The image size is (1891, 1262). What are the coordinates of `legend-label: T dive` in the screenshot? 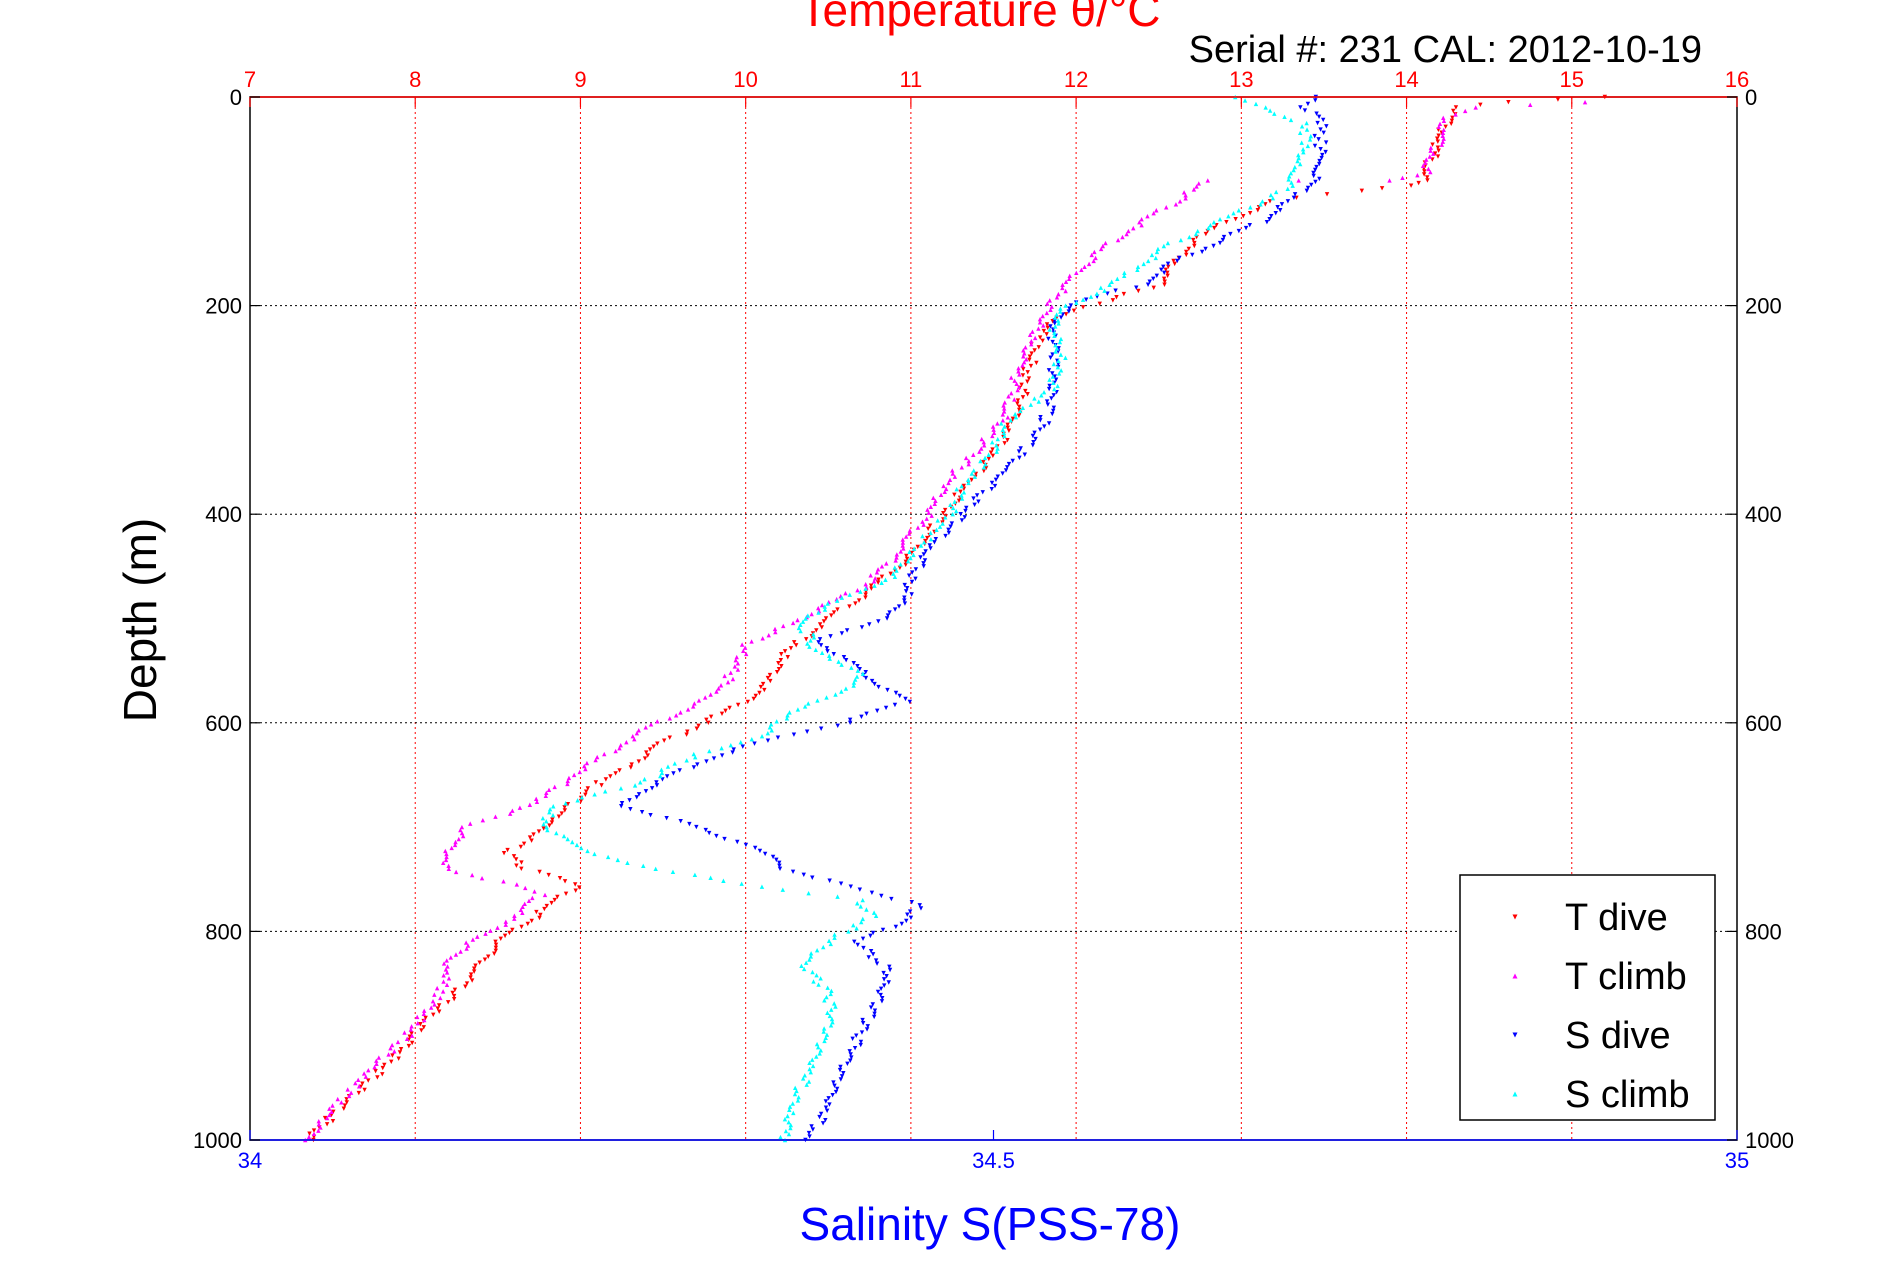 It's located at (1616, 918).